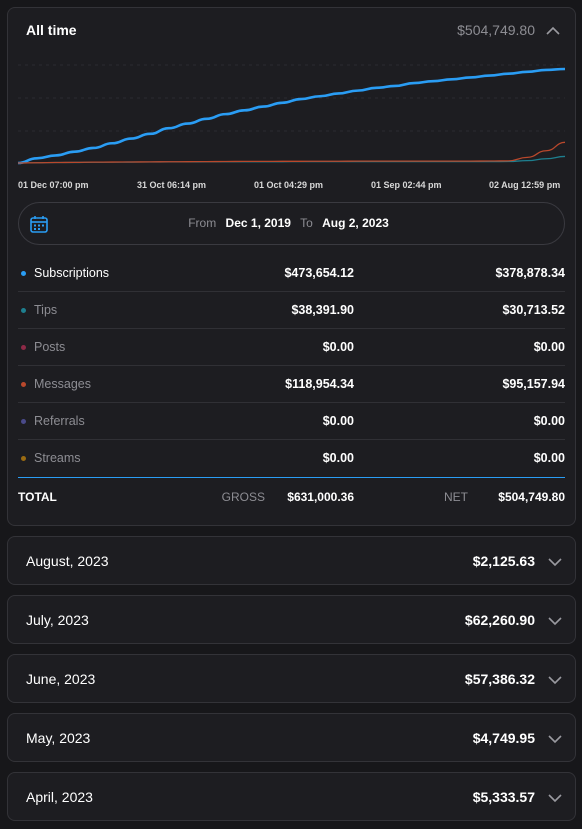  What do you see at coordinates (62, 384) in the screenshot?
I see `category-label: Messages` at bounding box center [62, 384].